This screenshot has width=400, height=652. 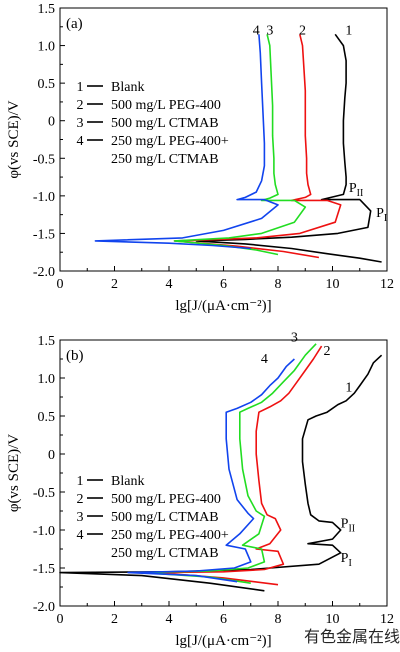 What do you see at coordinates (74, 24) in the screenshot?
I see `panel-label: (a)` at bounding box center [74, 24].